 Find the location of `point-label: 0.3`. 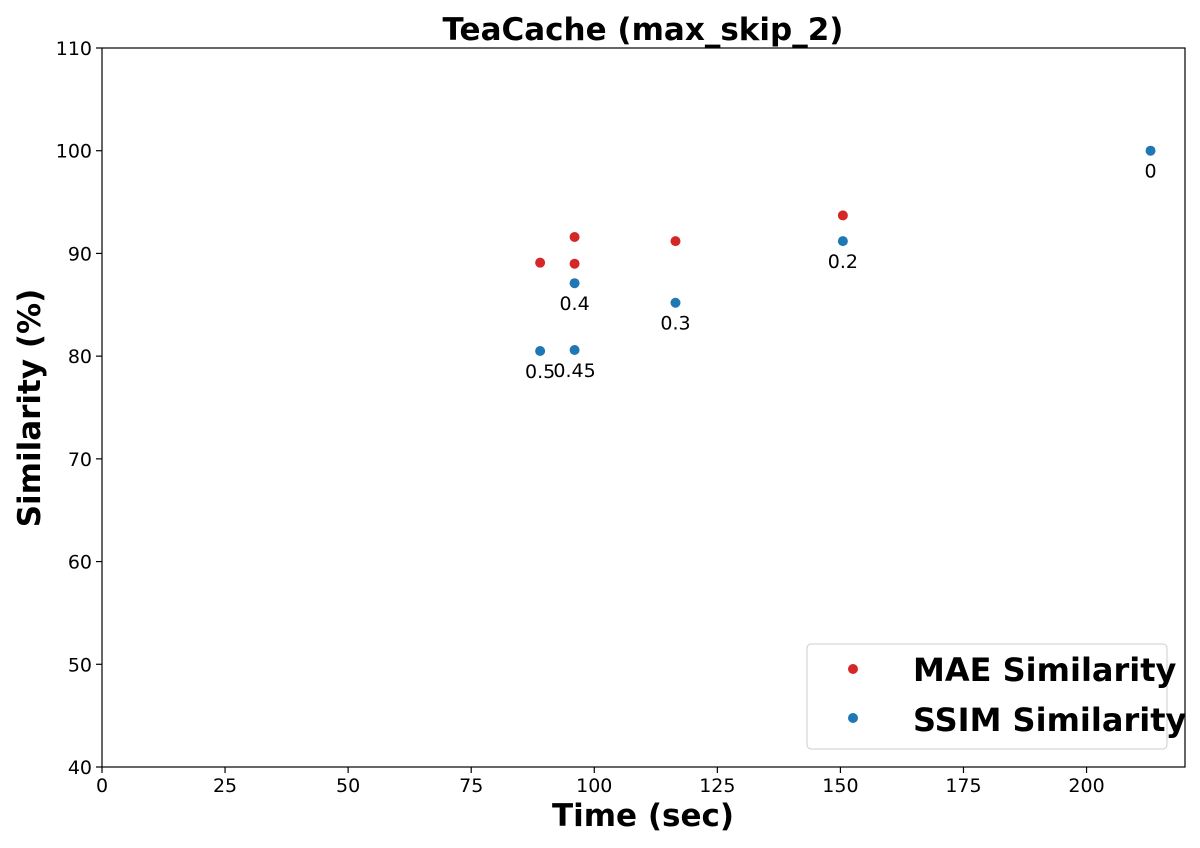

point-label: 0.3 is located at coordinates (675, 324).